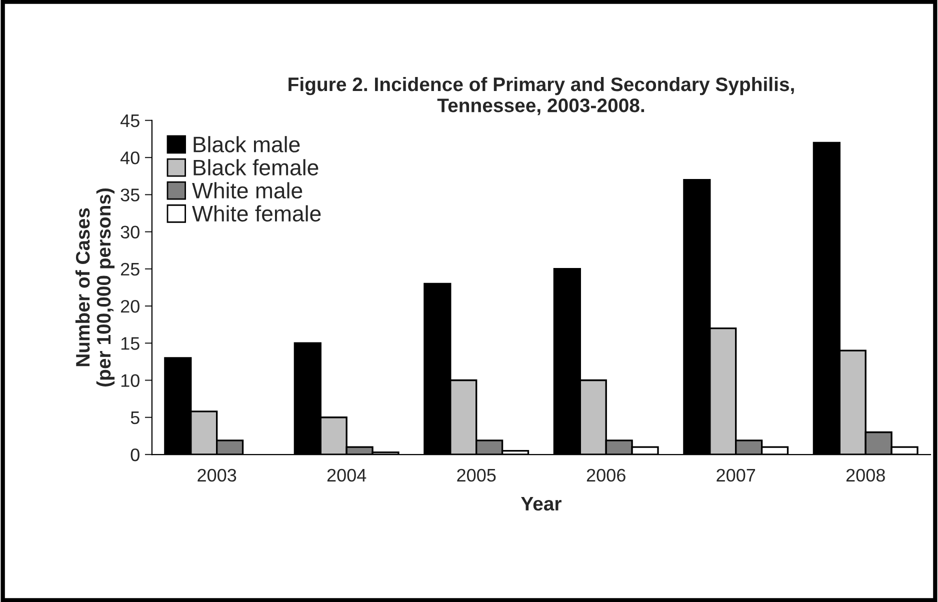 This screenshot has width=938, height=602. I want to click on y-axis-title: Number of Cases (per 100,000 persons), so click(95, 287).